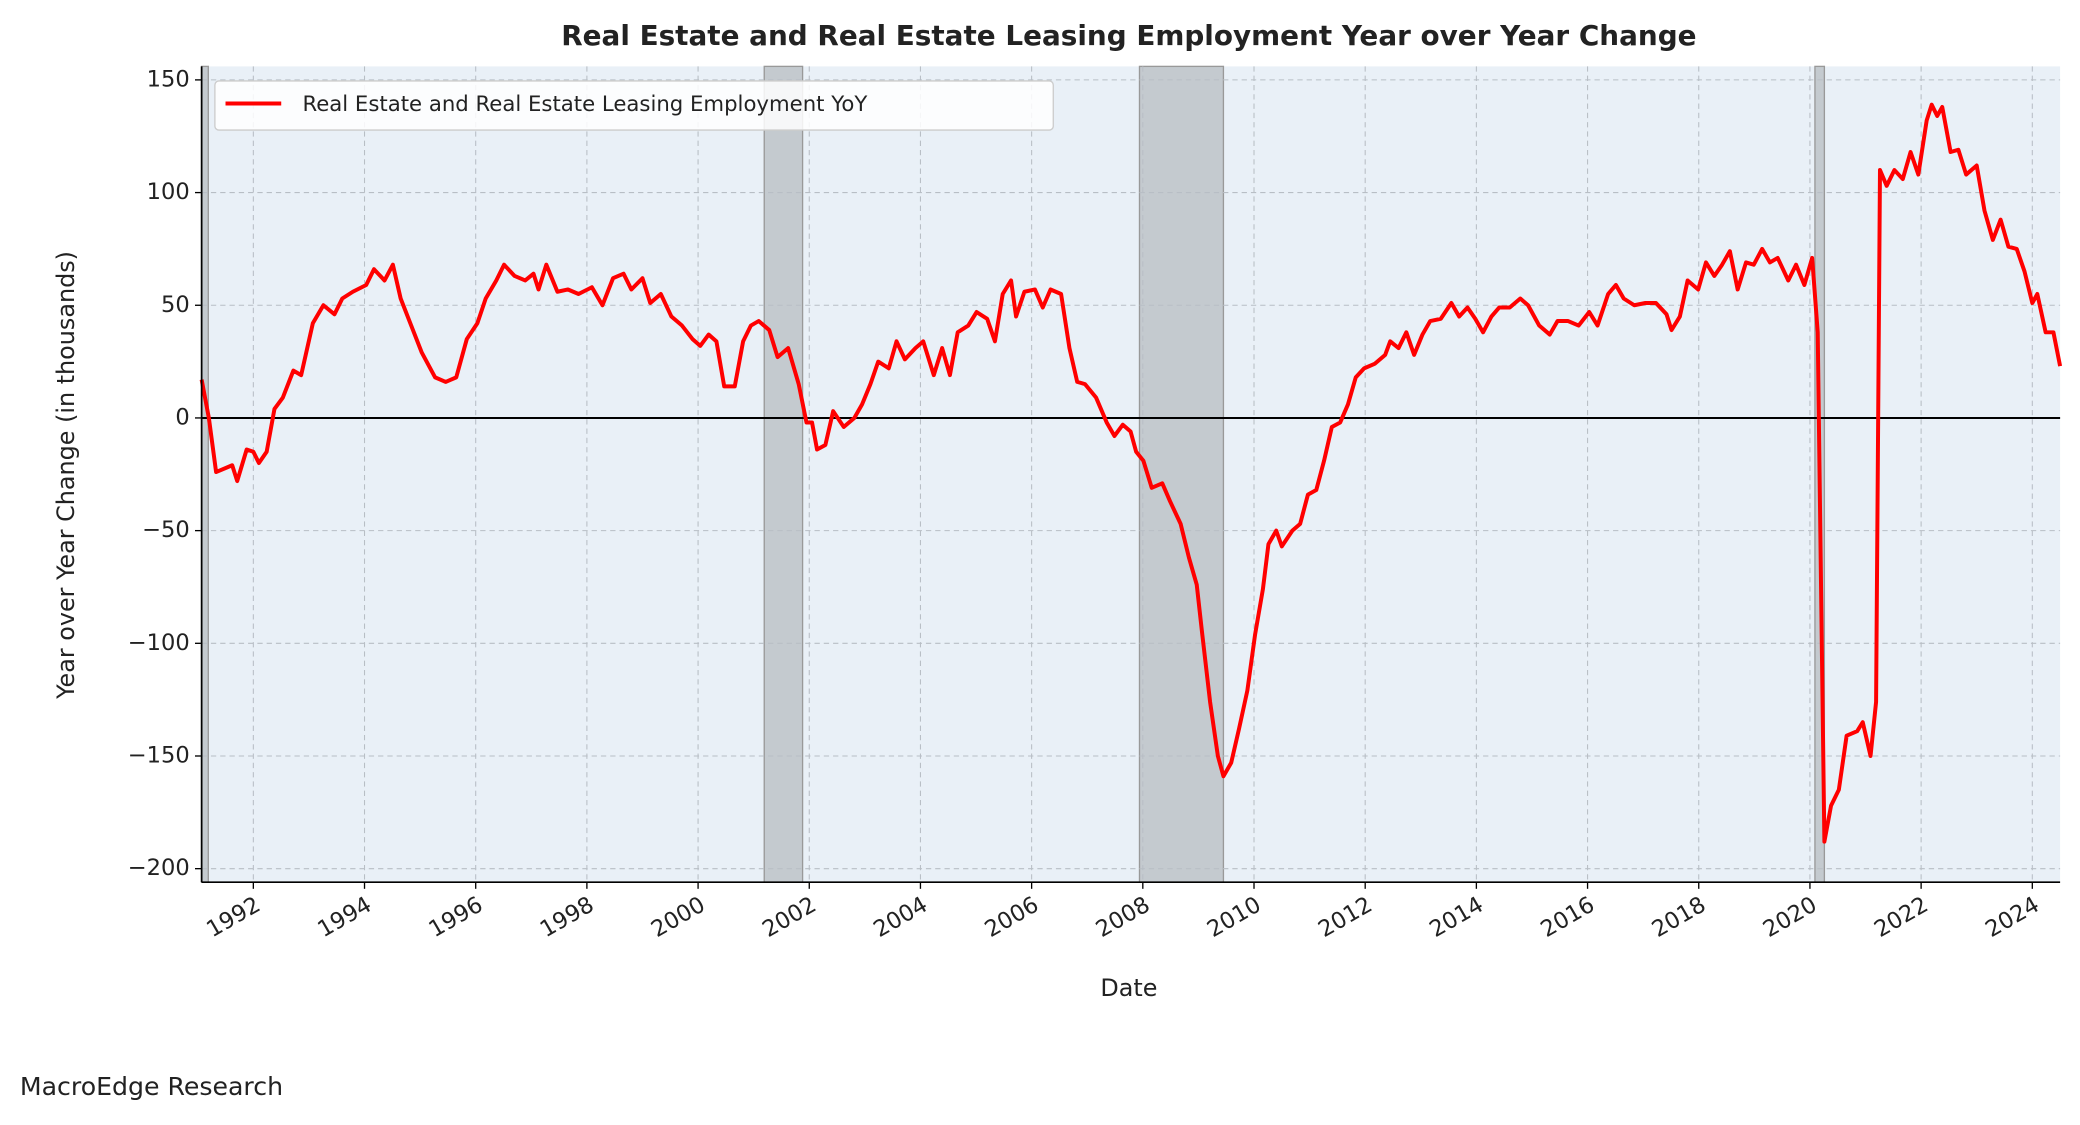 This screenshot has width=2080, height=1125. I want to click on x-tick-label: 2014, so click(1456, 917).